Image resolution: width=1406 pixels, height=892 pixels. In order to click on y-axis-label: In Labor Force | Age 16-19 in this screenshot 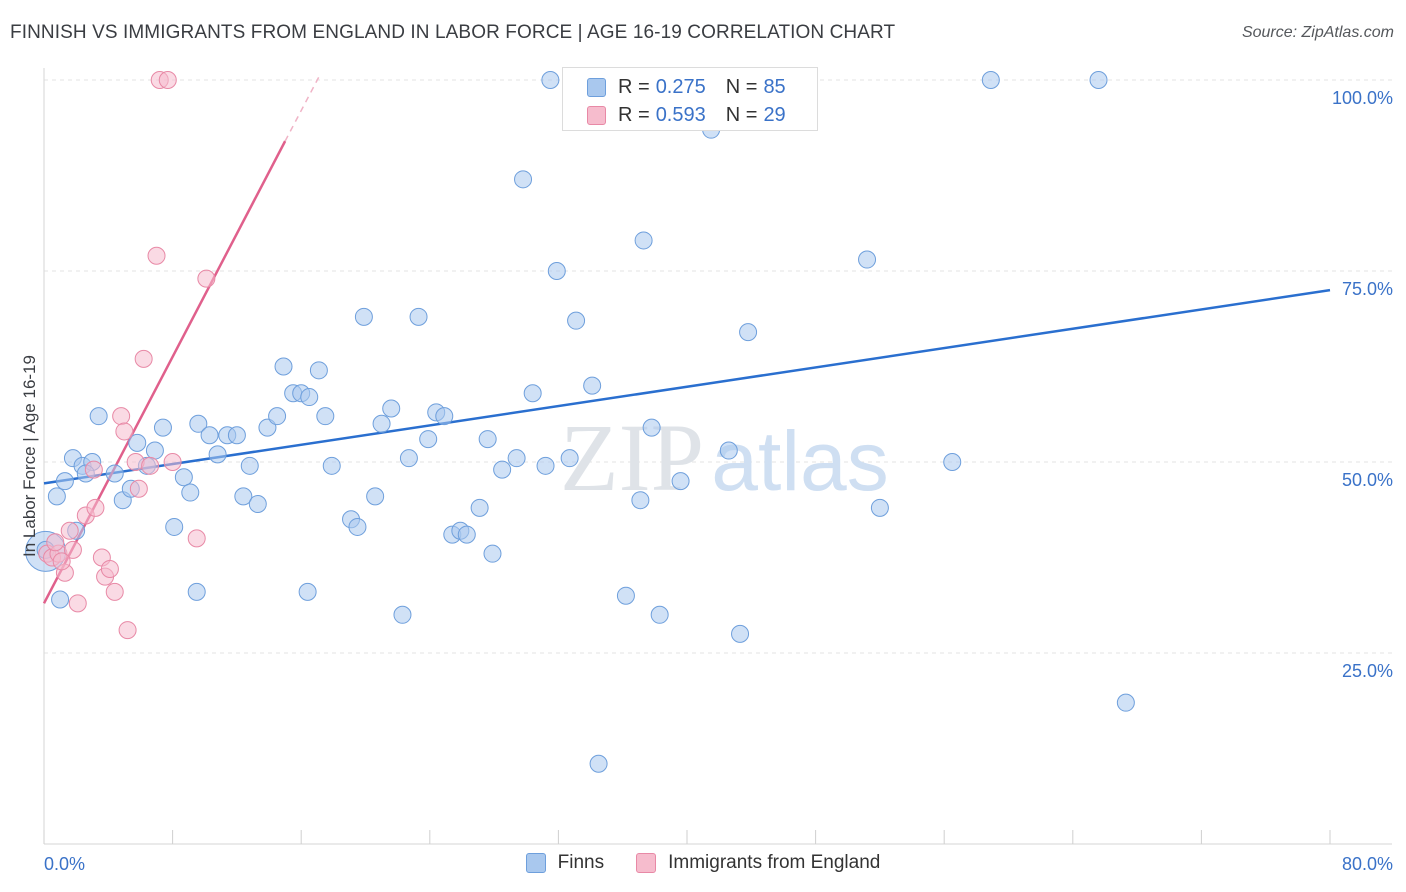, I will do `click(29, 456)`.